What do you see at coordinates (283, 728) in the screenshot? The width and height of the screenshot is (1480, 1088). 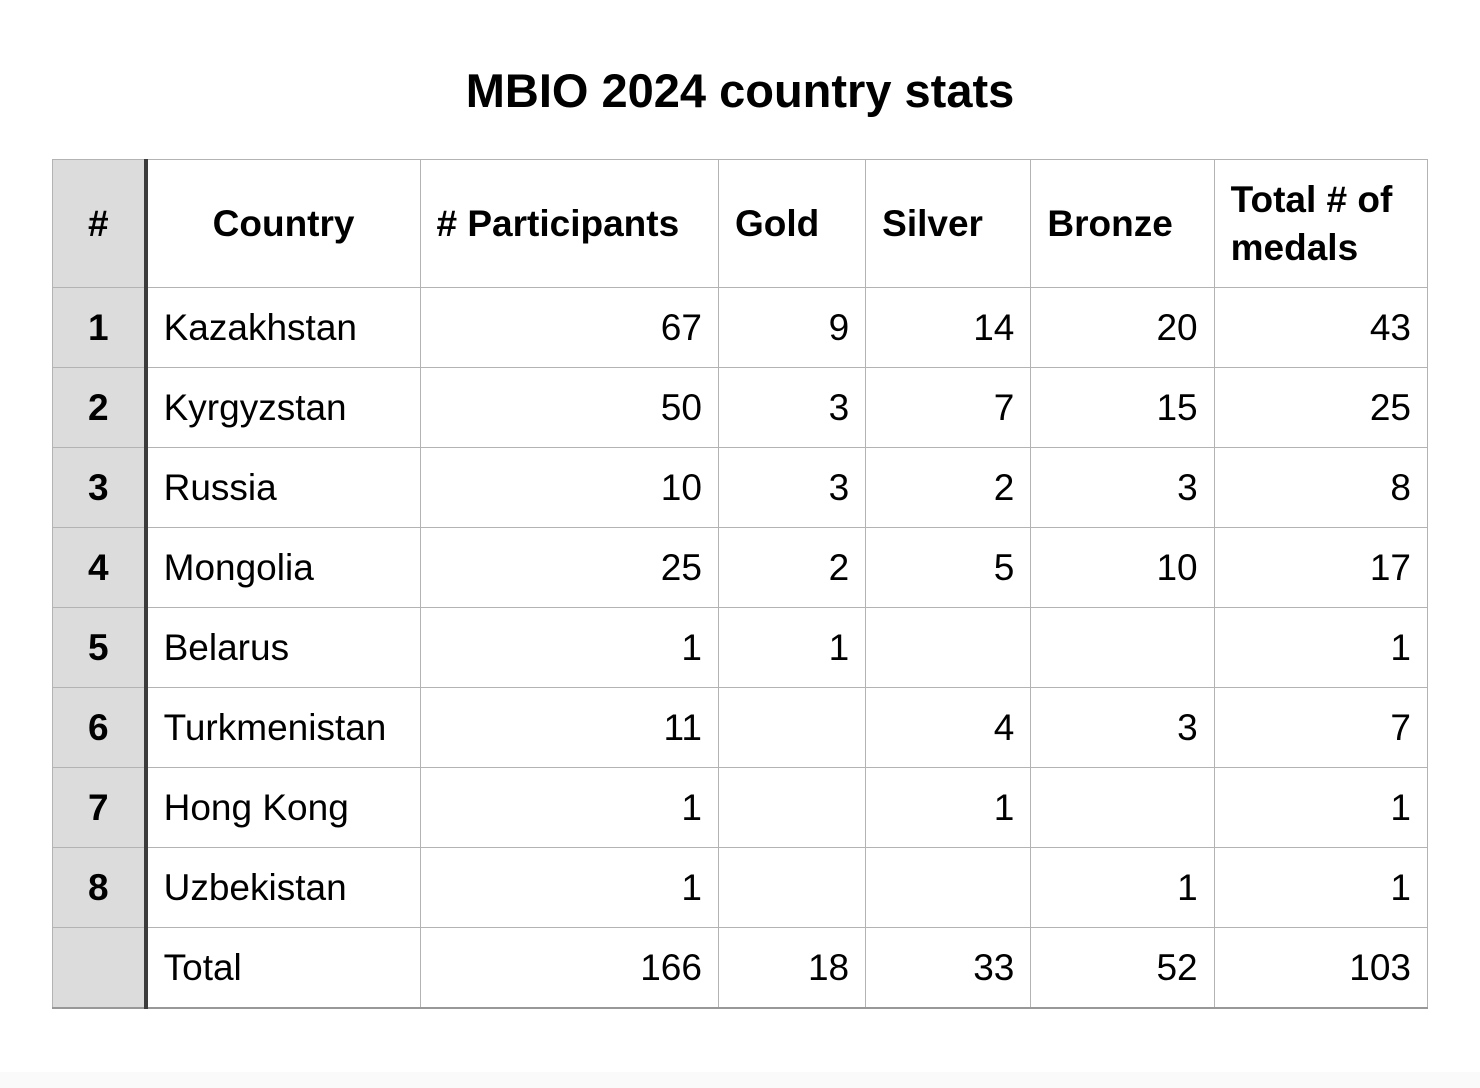 I see `cell-country: Turkmenistan` at bounding box center [283, 728].